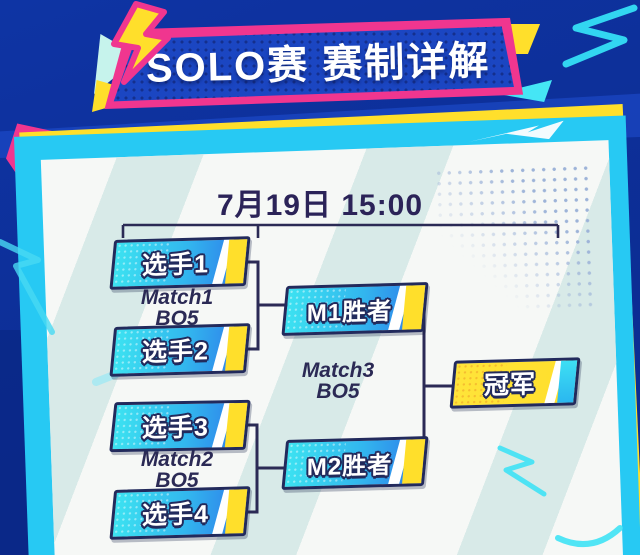  Describe the element at coordinates (510, 385) in the screenshot. I see `champion-label: 冠军` at that location.